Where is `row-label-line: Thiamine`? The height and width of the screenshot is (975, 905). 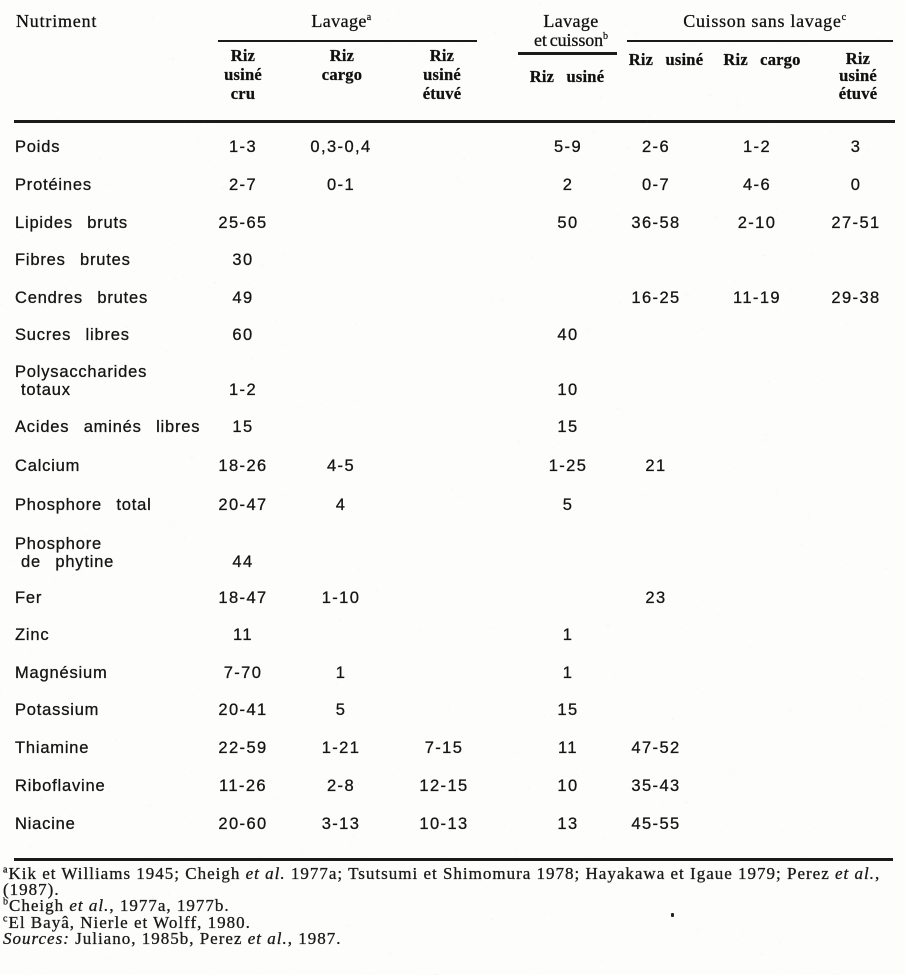
row-label-line: Thiamine is located at coordinates (52, 748).